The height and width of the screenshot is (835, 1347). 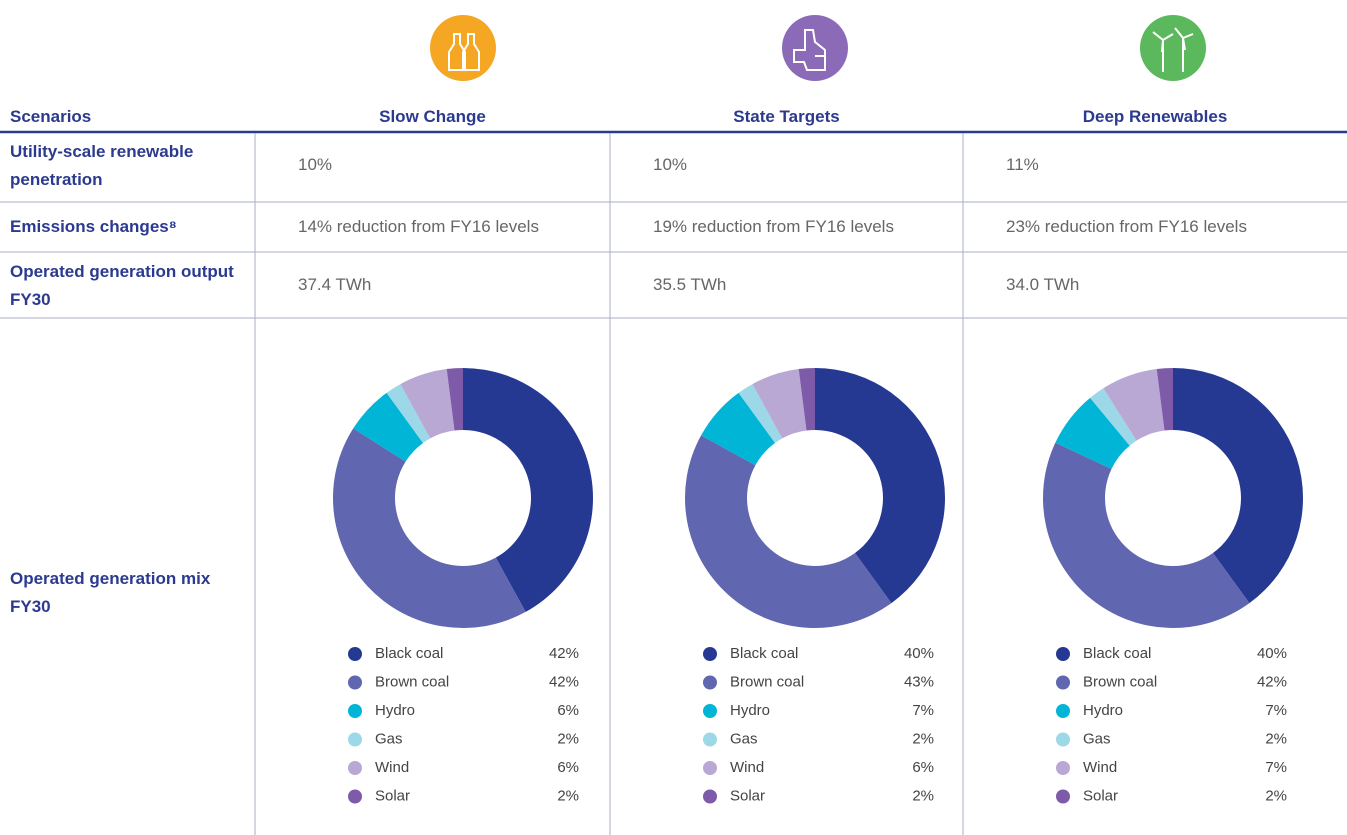 I want to click on column-header: Slow Change, so click(x=432, y=116).